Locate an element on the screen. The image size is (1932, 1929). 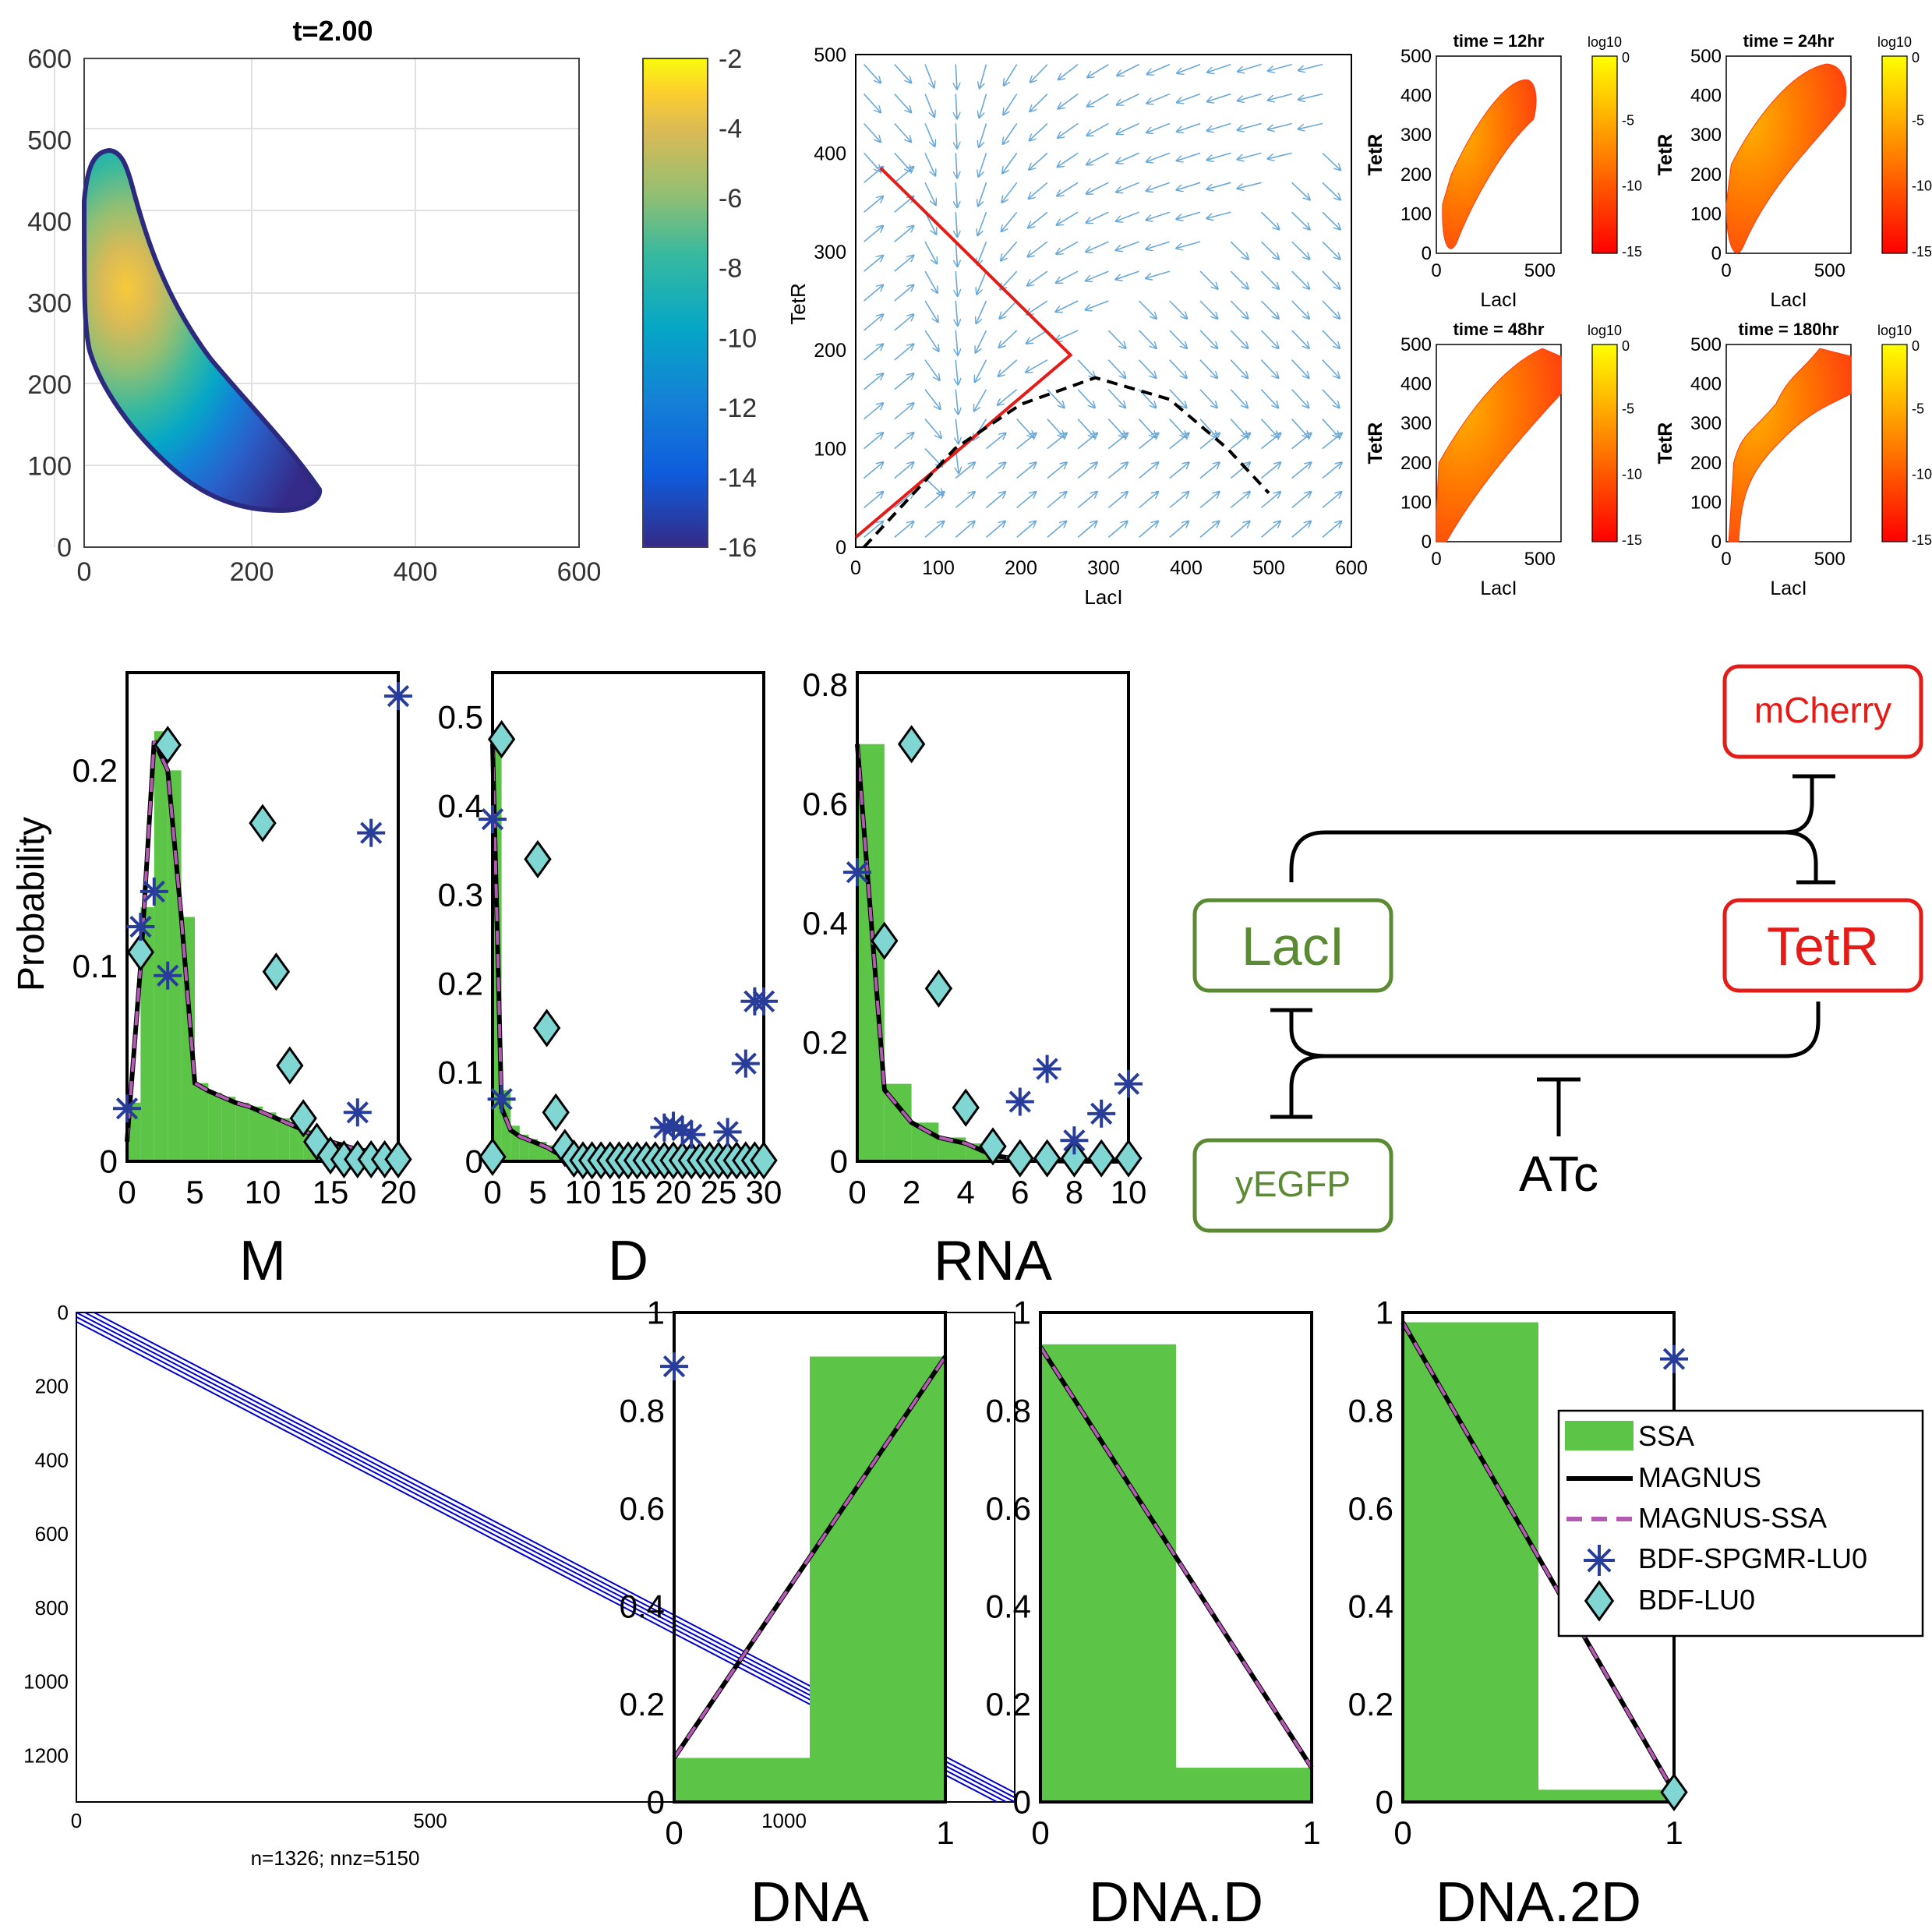
legend-bdf-spgmr-swatch is located at coordinates (1600, 1561).